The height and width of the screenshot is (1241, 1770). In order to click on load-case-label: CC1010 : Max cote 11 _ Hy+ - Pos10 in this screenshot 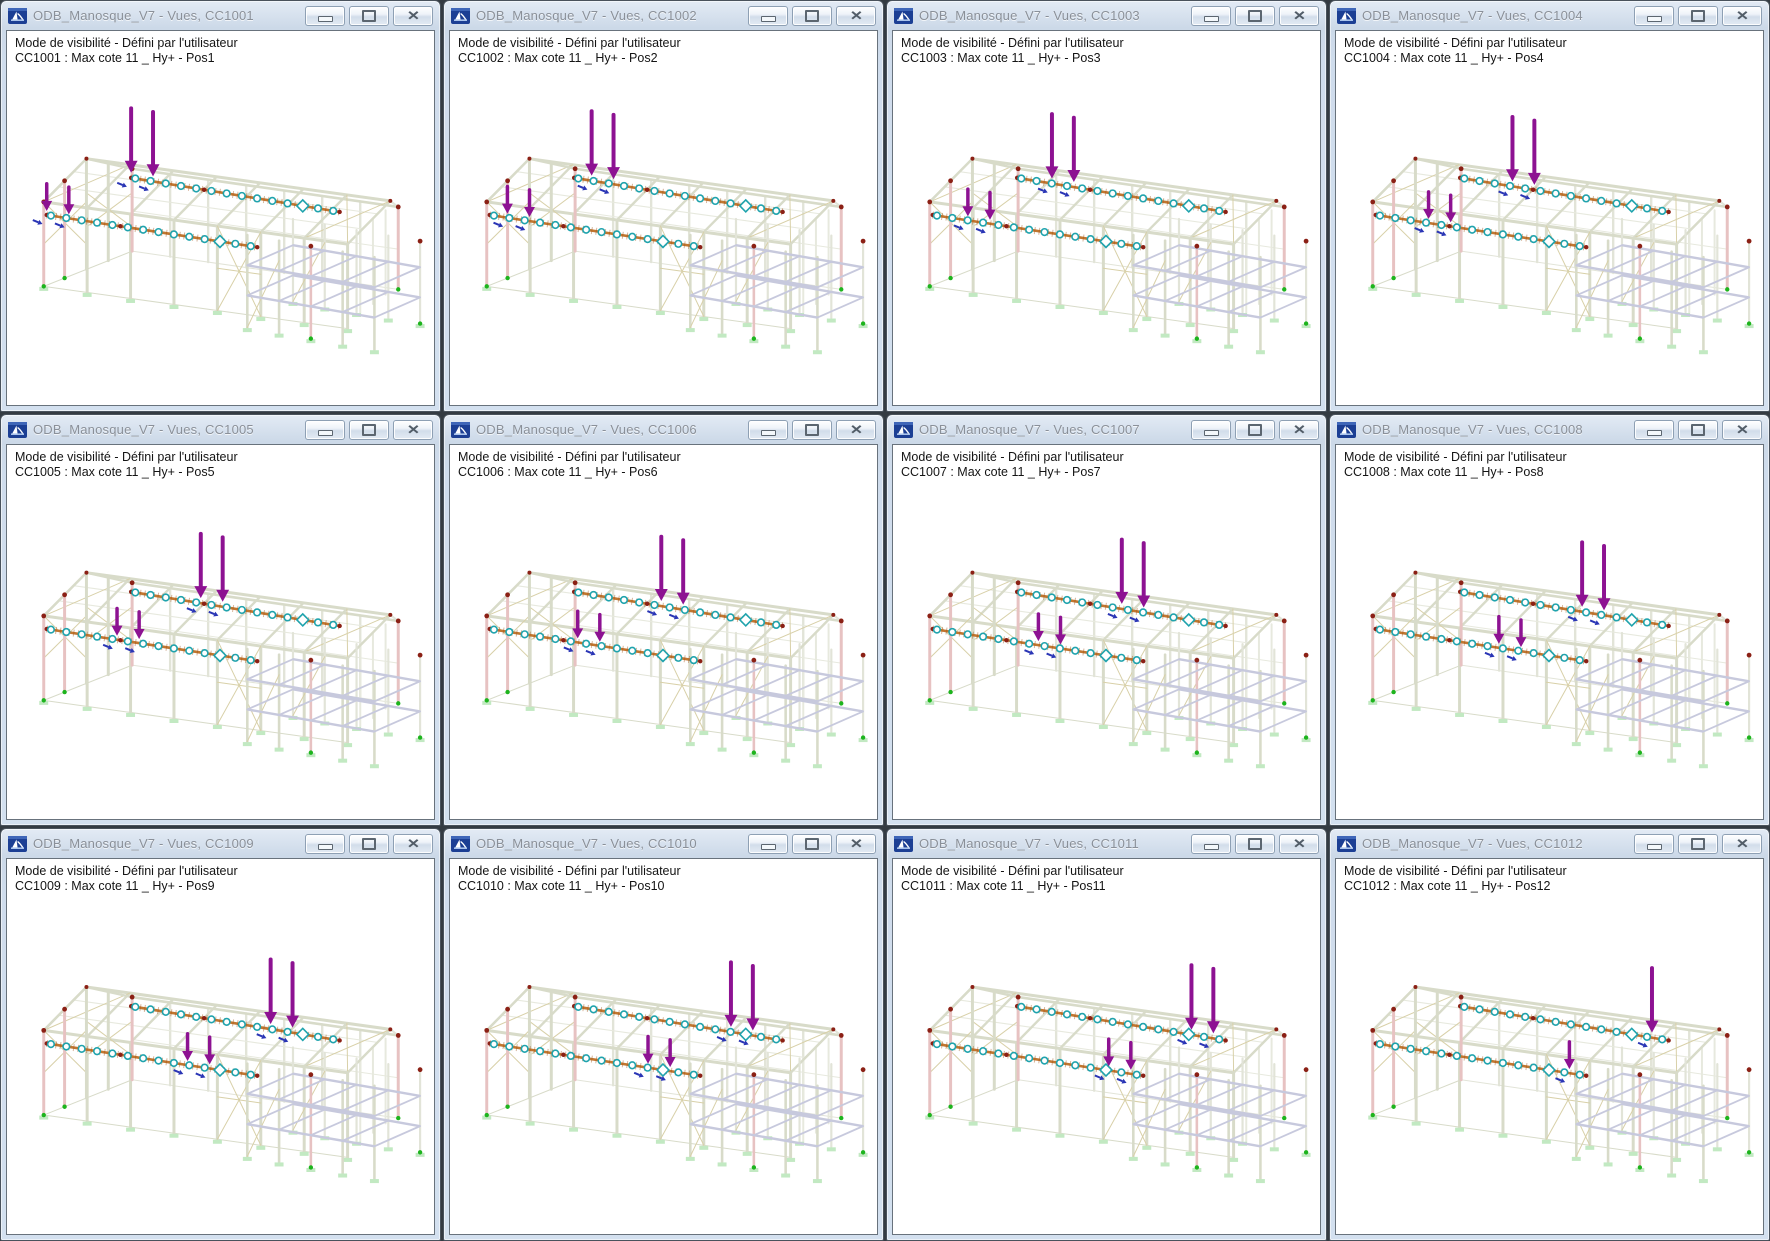, I will do `click(561, 886)`.